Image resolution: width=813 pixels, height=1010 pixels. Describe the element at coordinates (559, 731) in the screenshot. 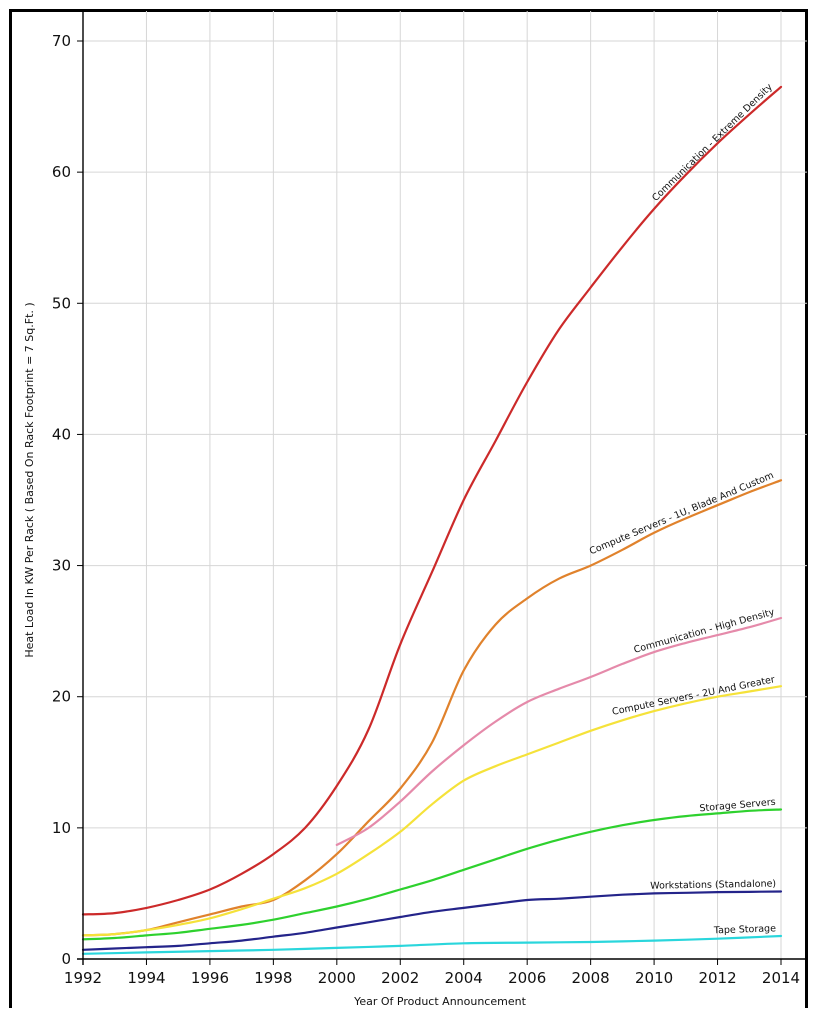

I see `series-line-communication-high-density` at that location.